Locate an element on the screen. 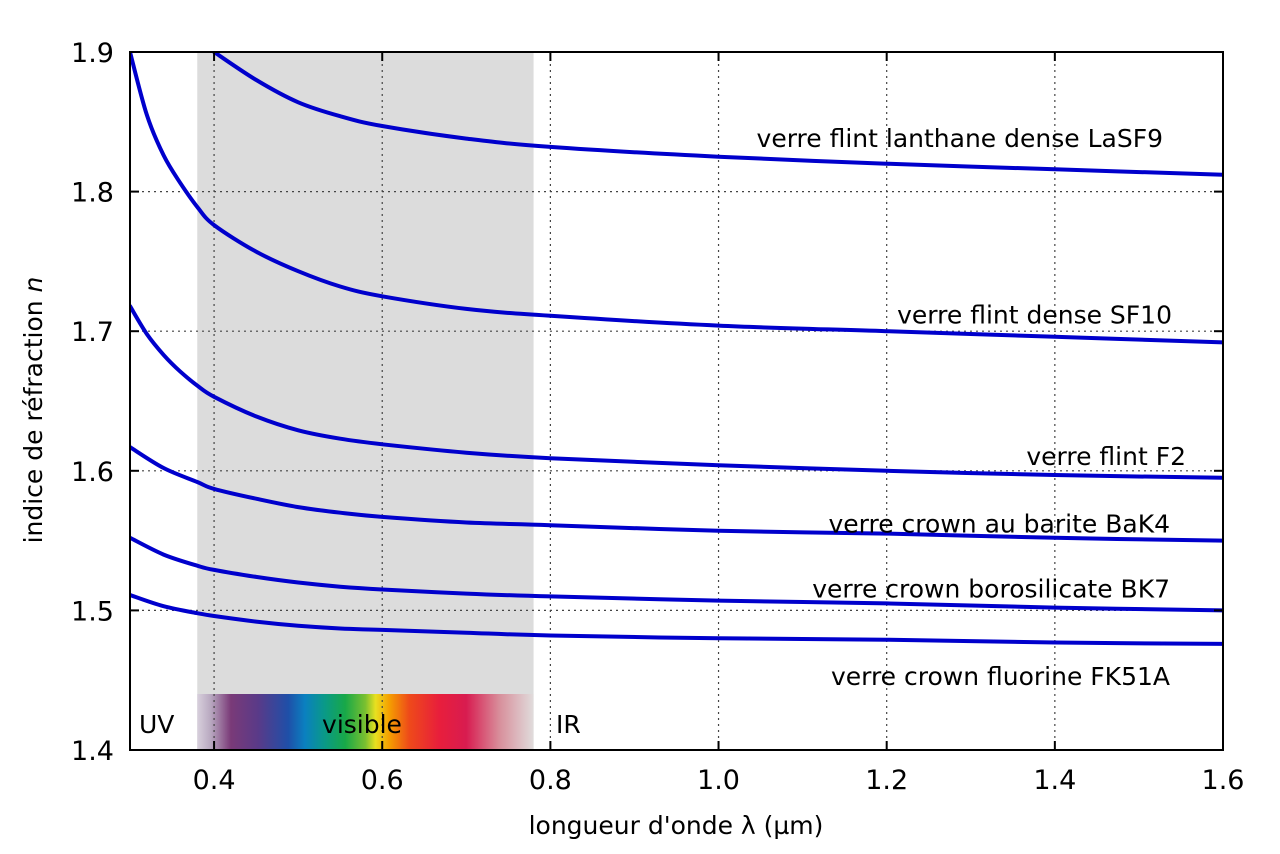 The width and height of the screenshot is (1280, 854). x-tick-label: 1.0 is located at coordinates (718, 780).